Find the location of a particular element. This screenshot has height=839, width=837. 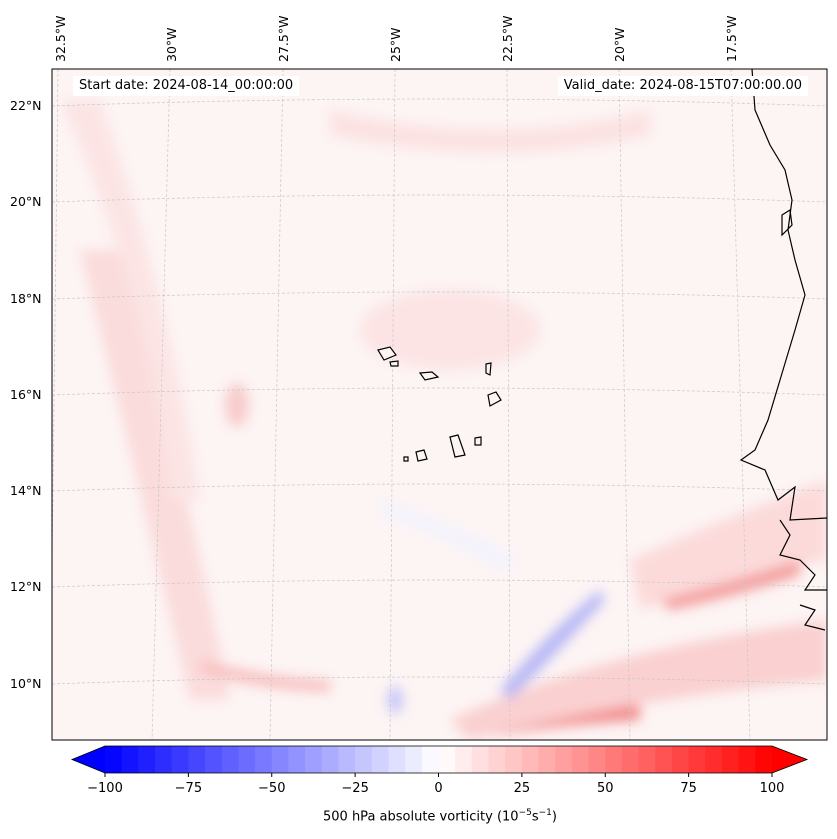

lat-label: 20°N is located at coordinates (26, 201).